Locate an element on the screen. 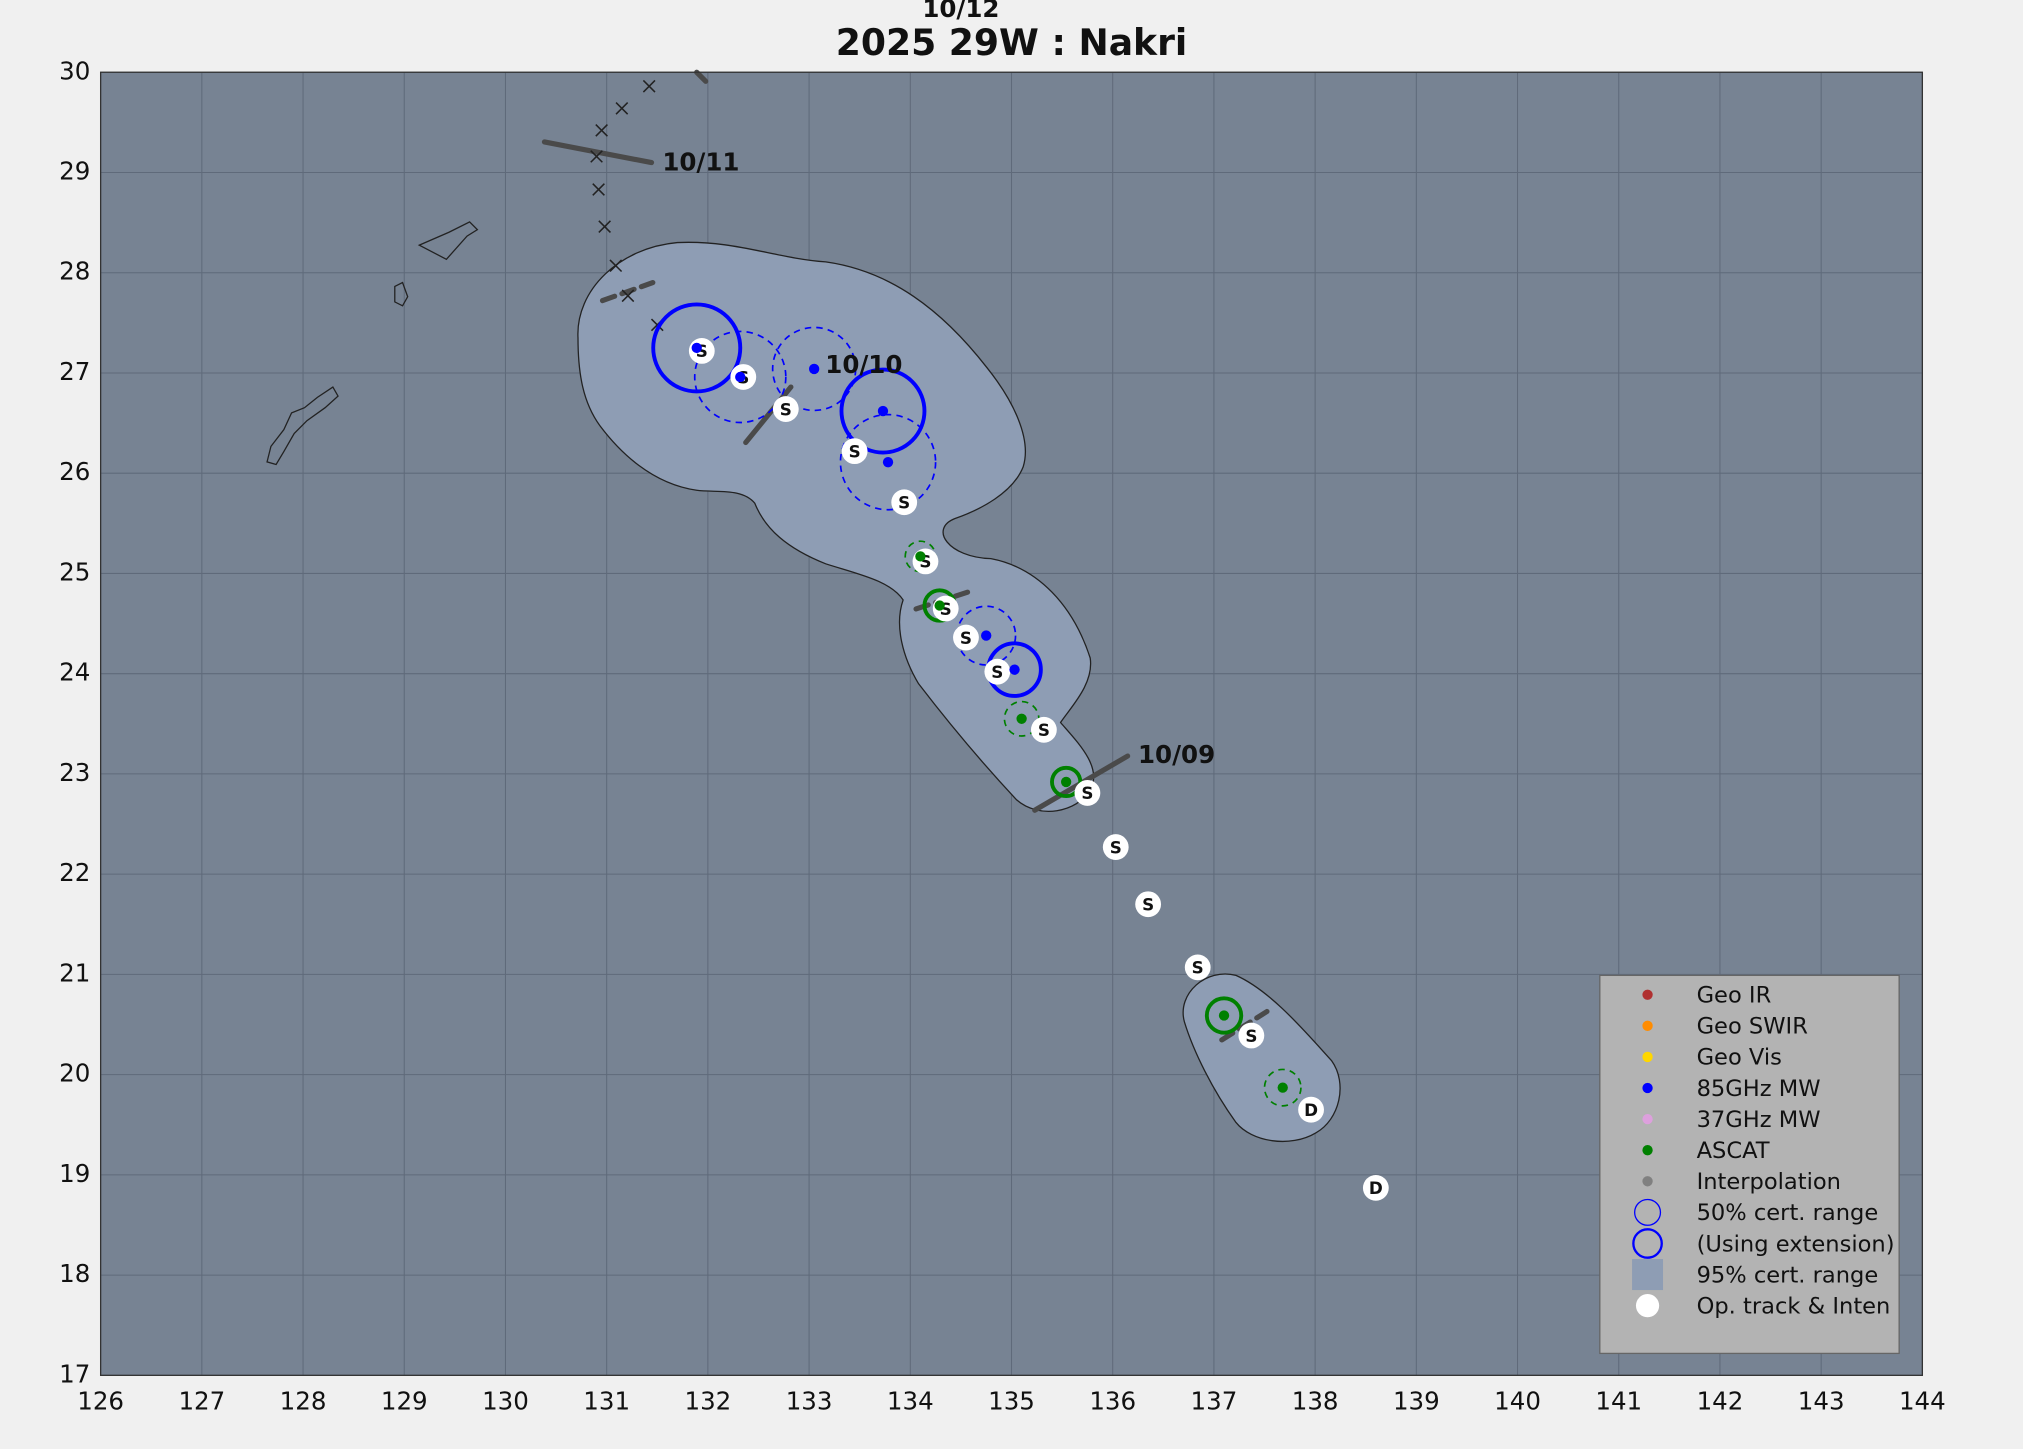 The height and width of the screenshot is (1449, 2023). legend-label: Geo SWIR is located at coordinates (1753, 1027).